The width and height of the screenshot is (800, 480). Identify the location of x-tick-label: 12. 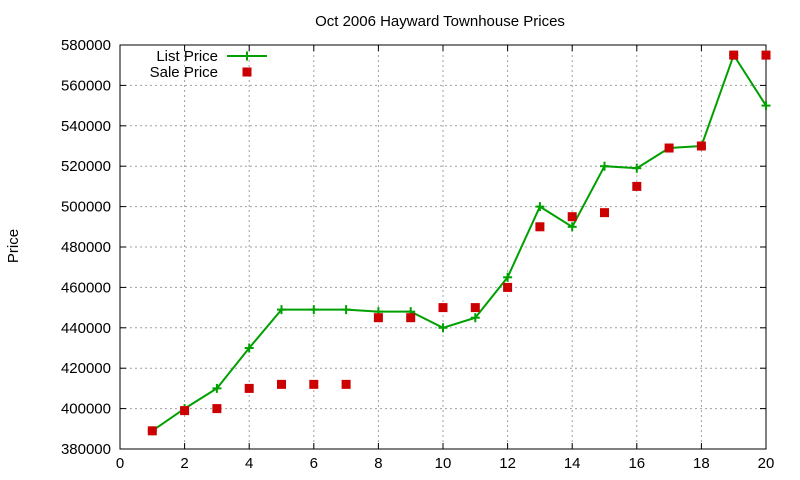
(507, 463).